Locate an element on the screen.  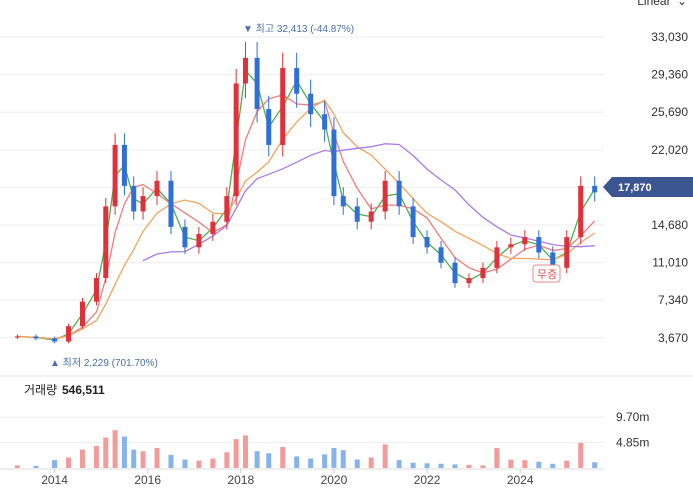
price-tick-label: 11,010 is located at coordinates (670, 263).